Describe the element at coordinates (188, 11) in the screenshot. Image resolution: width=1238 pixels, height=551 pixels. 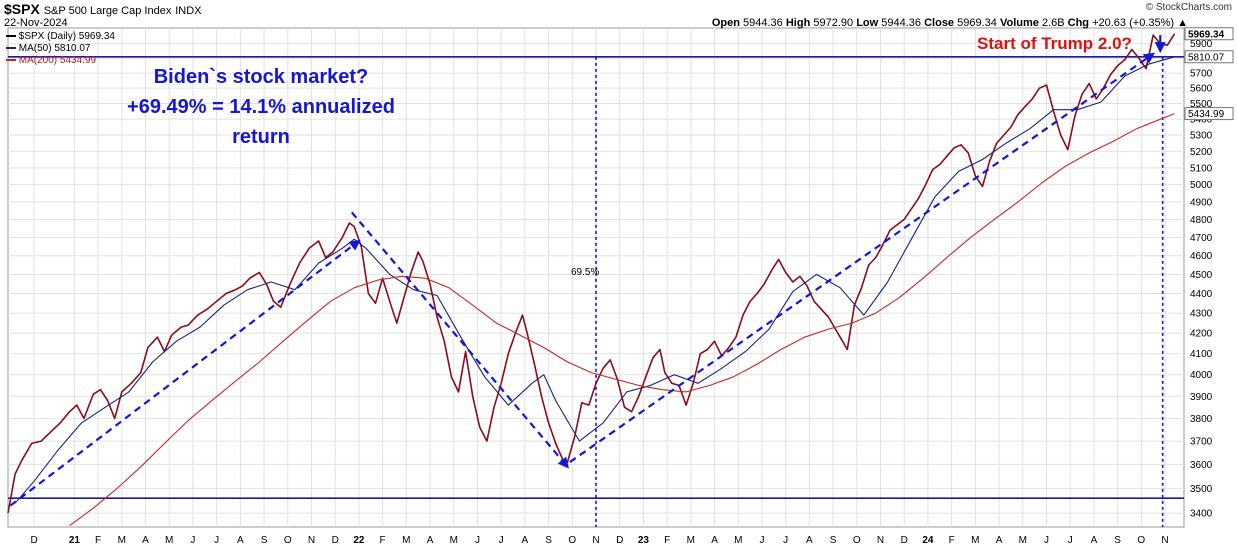
I see `exchange: INDX` at that location.